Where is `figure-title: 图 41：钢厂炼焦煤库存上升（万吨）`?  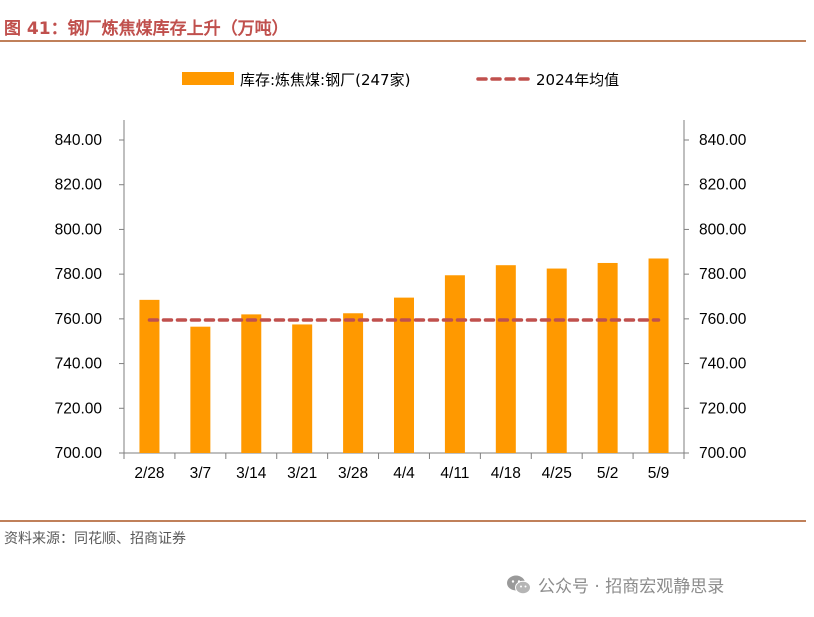
figure-title: 图 41：钢厂炼焦煤库存上升（万吨） is located at coordinates (146, 29).